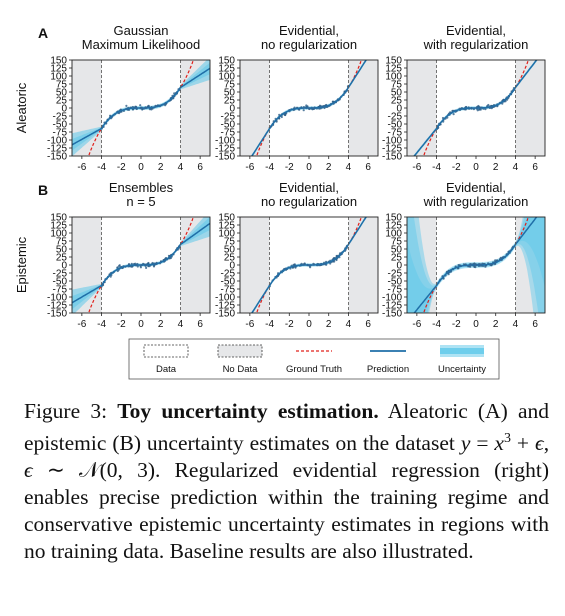 This screenshot has height=616, width=565. Describe the element at coordinates (166, 369) in the screenshot. I see `legend-label: Data` at that location.